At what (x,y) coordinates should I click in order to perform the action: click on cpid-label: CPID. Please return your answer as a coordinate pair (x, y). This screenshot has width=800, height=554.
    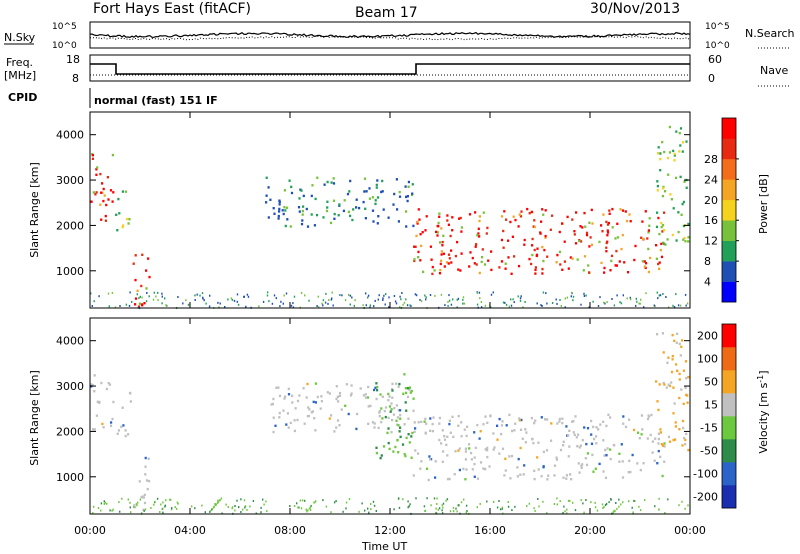
    Looking at the image, I should click on (22, 97).